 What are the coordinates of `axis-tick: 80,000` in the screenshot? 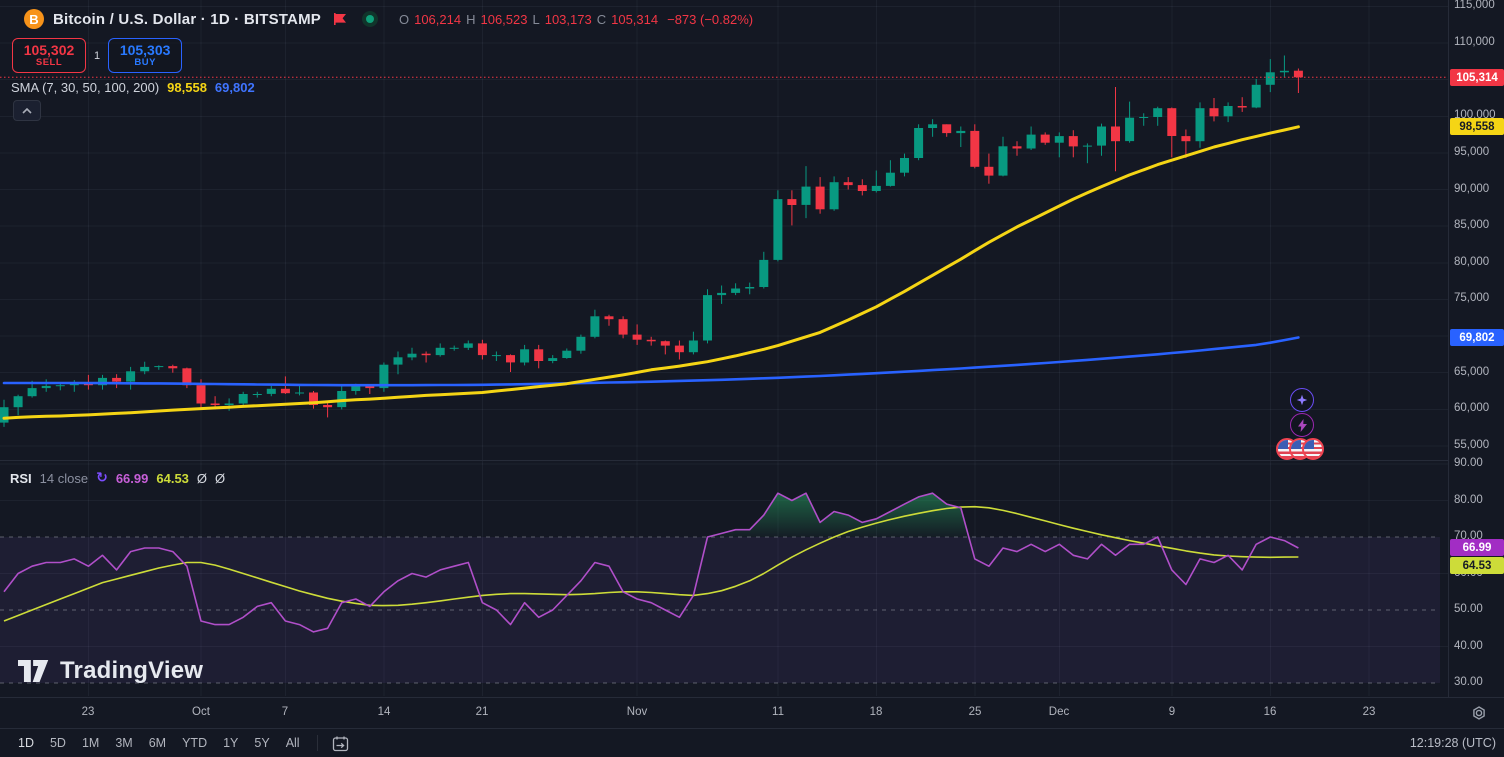 It's located at (1472, 262).